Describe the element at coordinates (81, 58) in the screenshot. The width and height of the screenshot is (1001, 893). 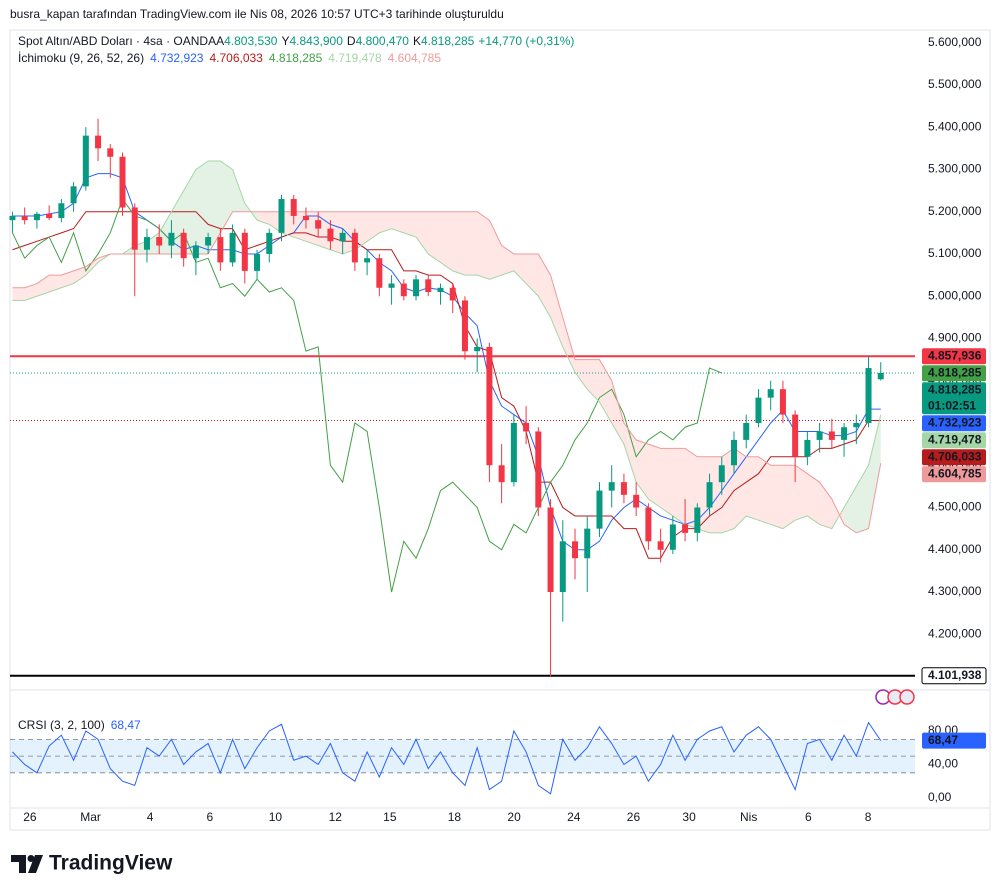
I see `indicator-title: İchimoku (9, 26, 52, 26)` at that location.